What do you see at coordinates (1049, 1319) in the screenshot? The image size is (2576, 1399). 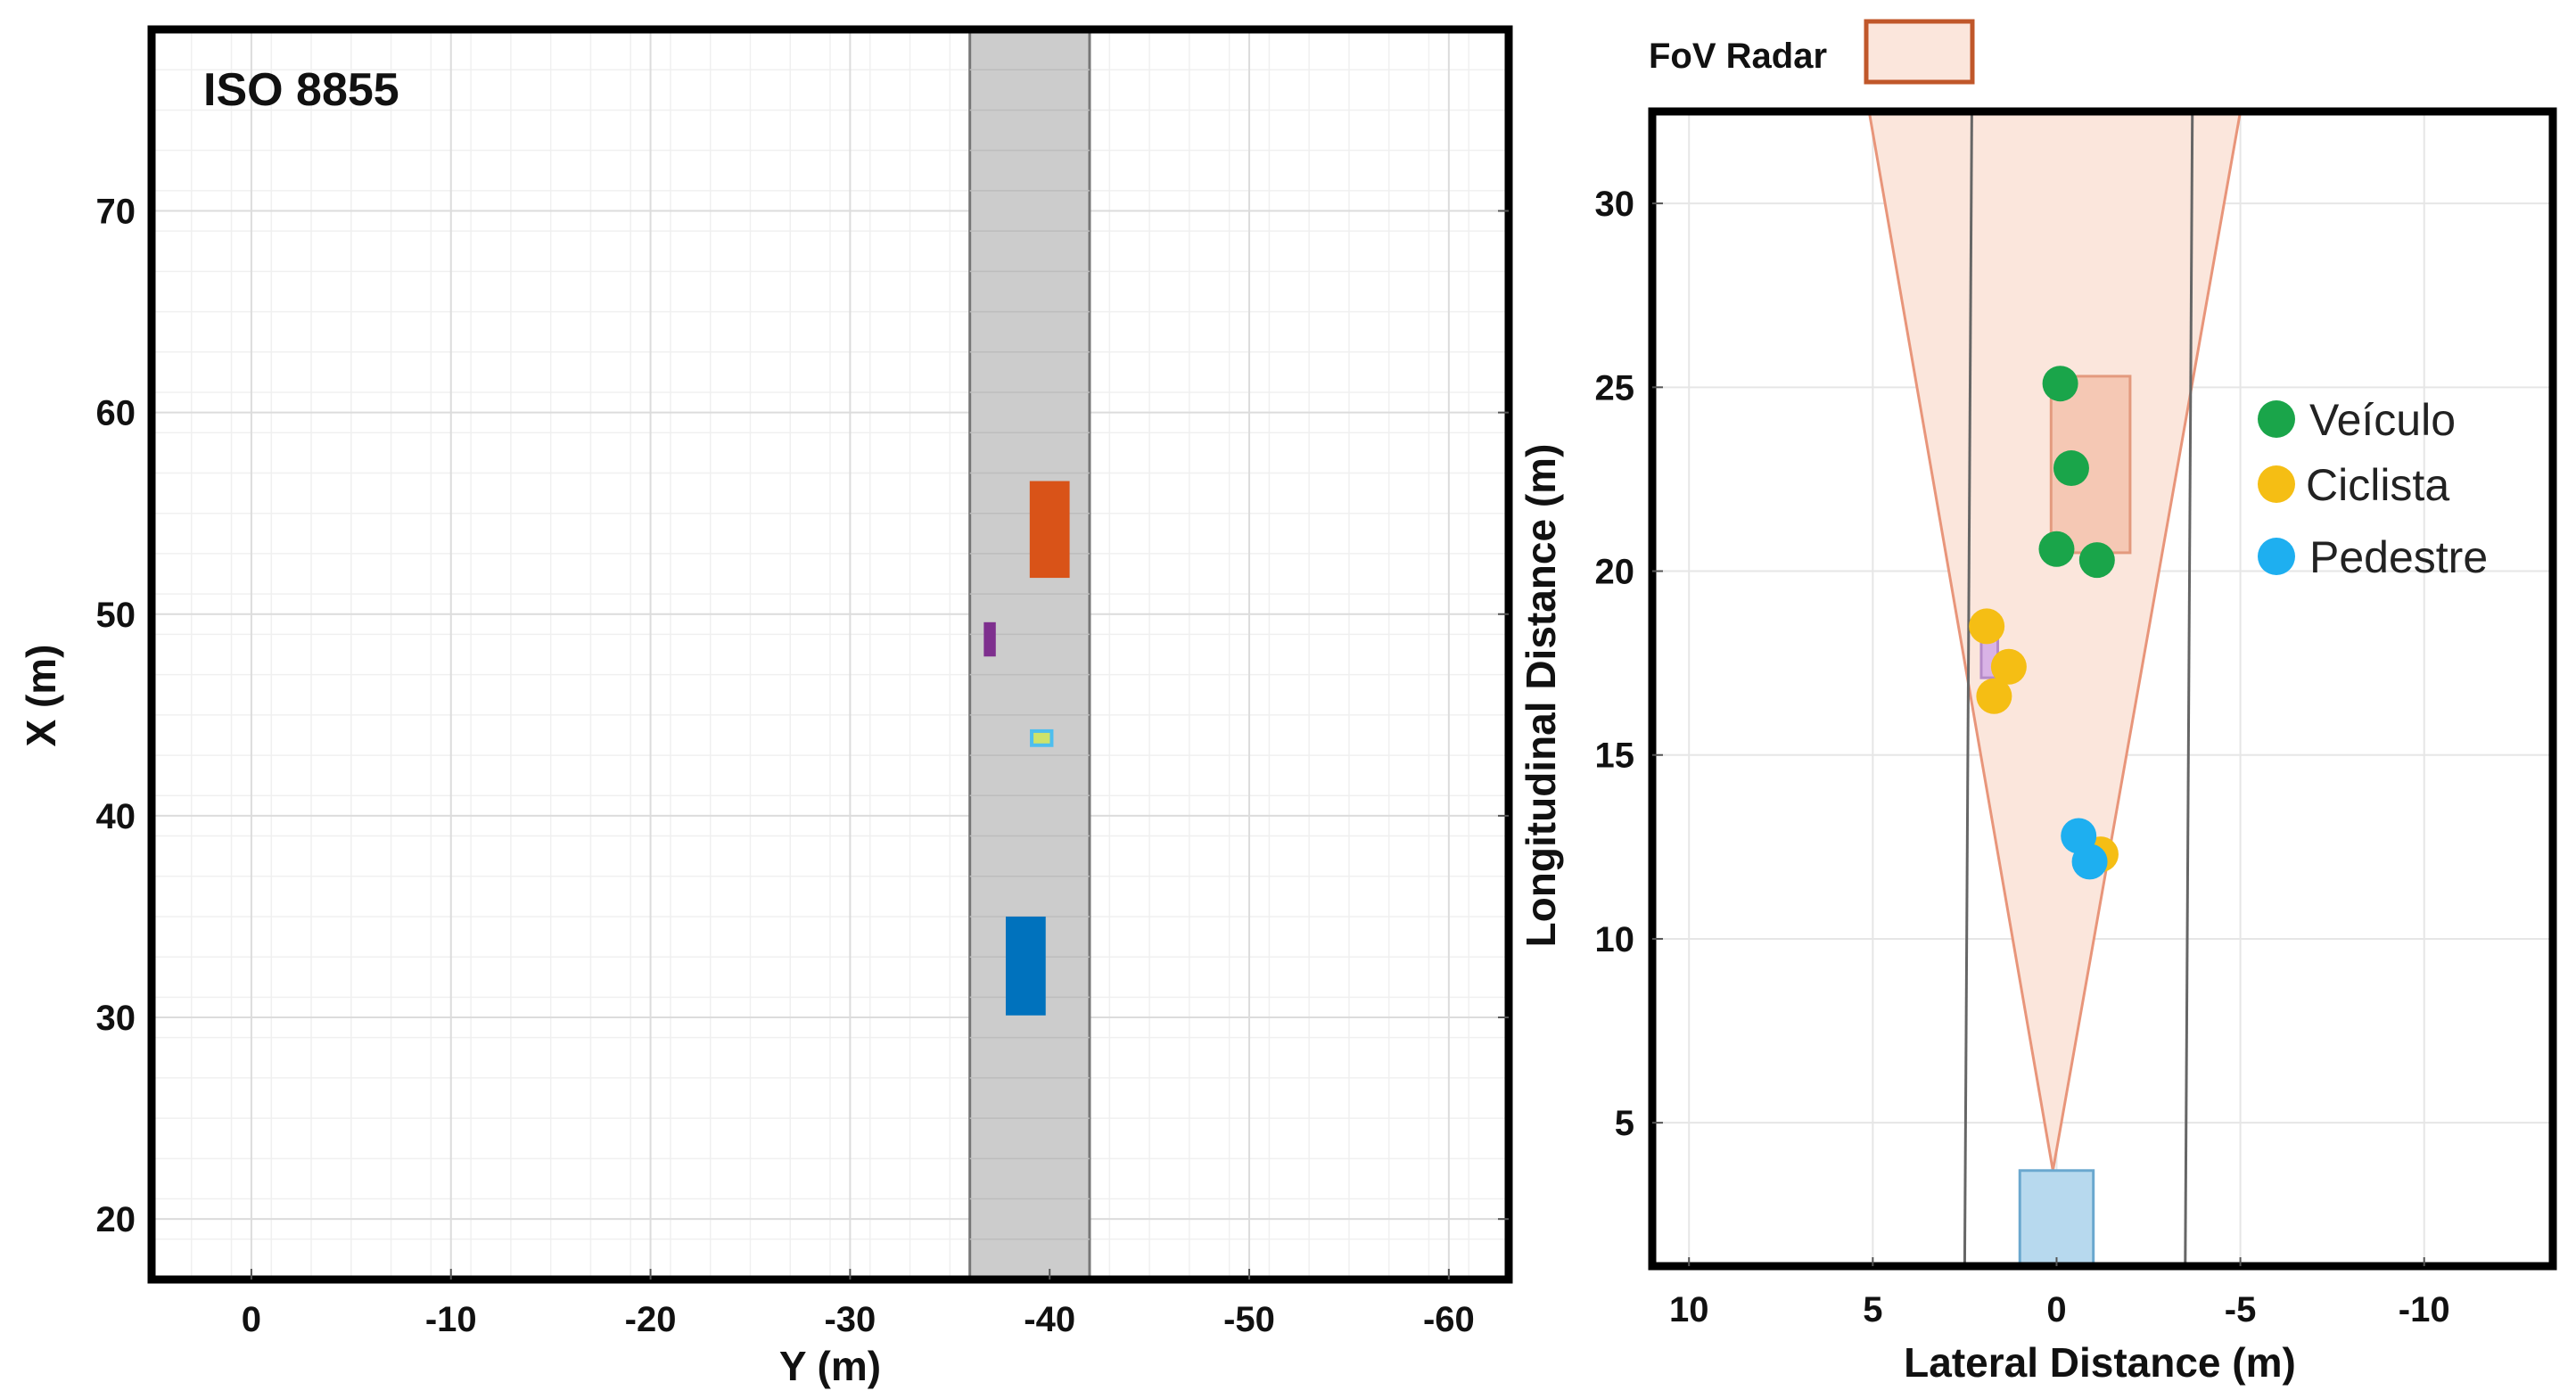 I see `x-tick-label: -40` at bounding box center [1049, 1319].